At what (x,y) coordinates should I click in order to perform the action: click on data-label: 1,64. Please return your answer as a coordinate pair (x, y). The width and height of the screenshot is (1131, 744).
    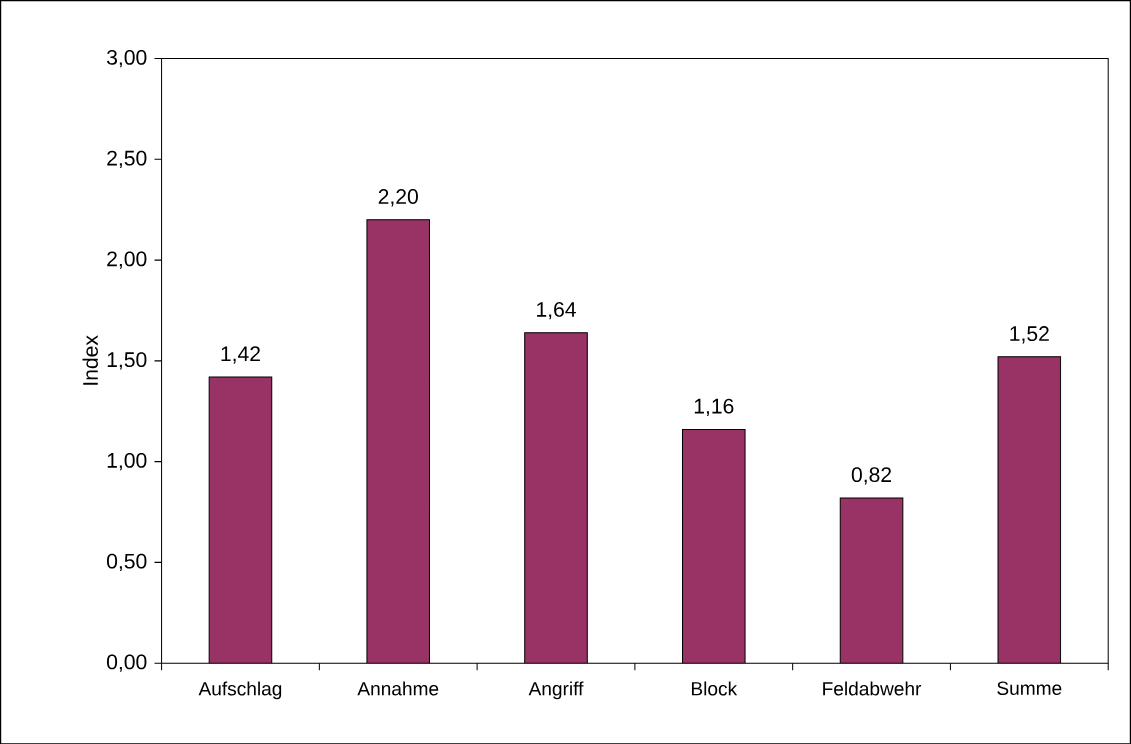
    Looking at the image, I should click on (556, 310).